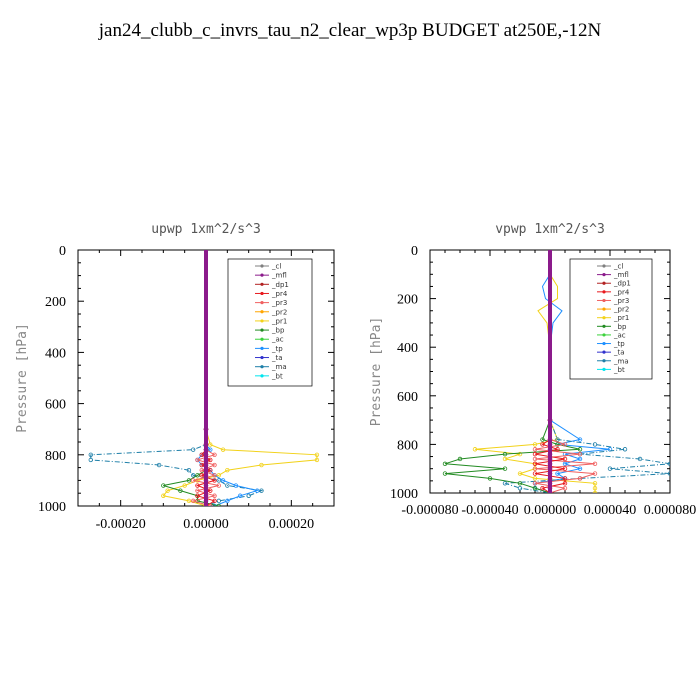 Image resolution: width=700 pixels, height=700 pixels. I want to click on x-tick-label: 0.000000, so click(550, 510).